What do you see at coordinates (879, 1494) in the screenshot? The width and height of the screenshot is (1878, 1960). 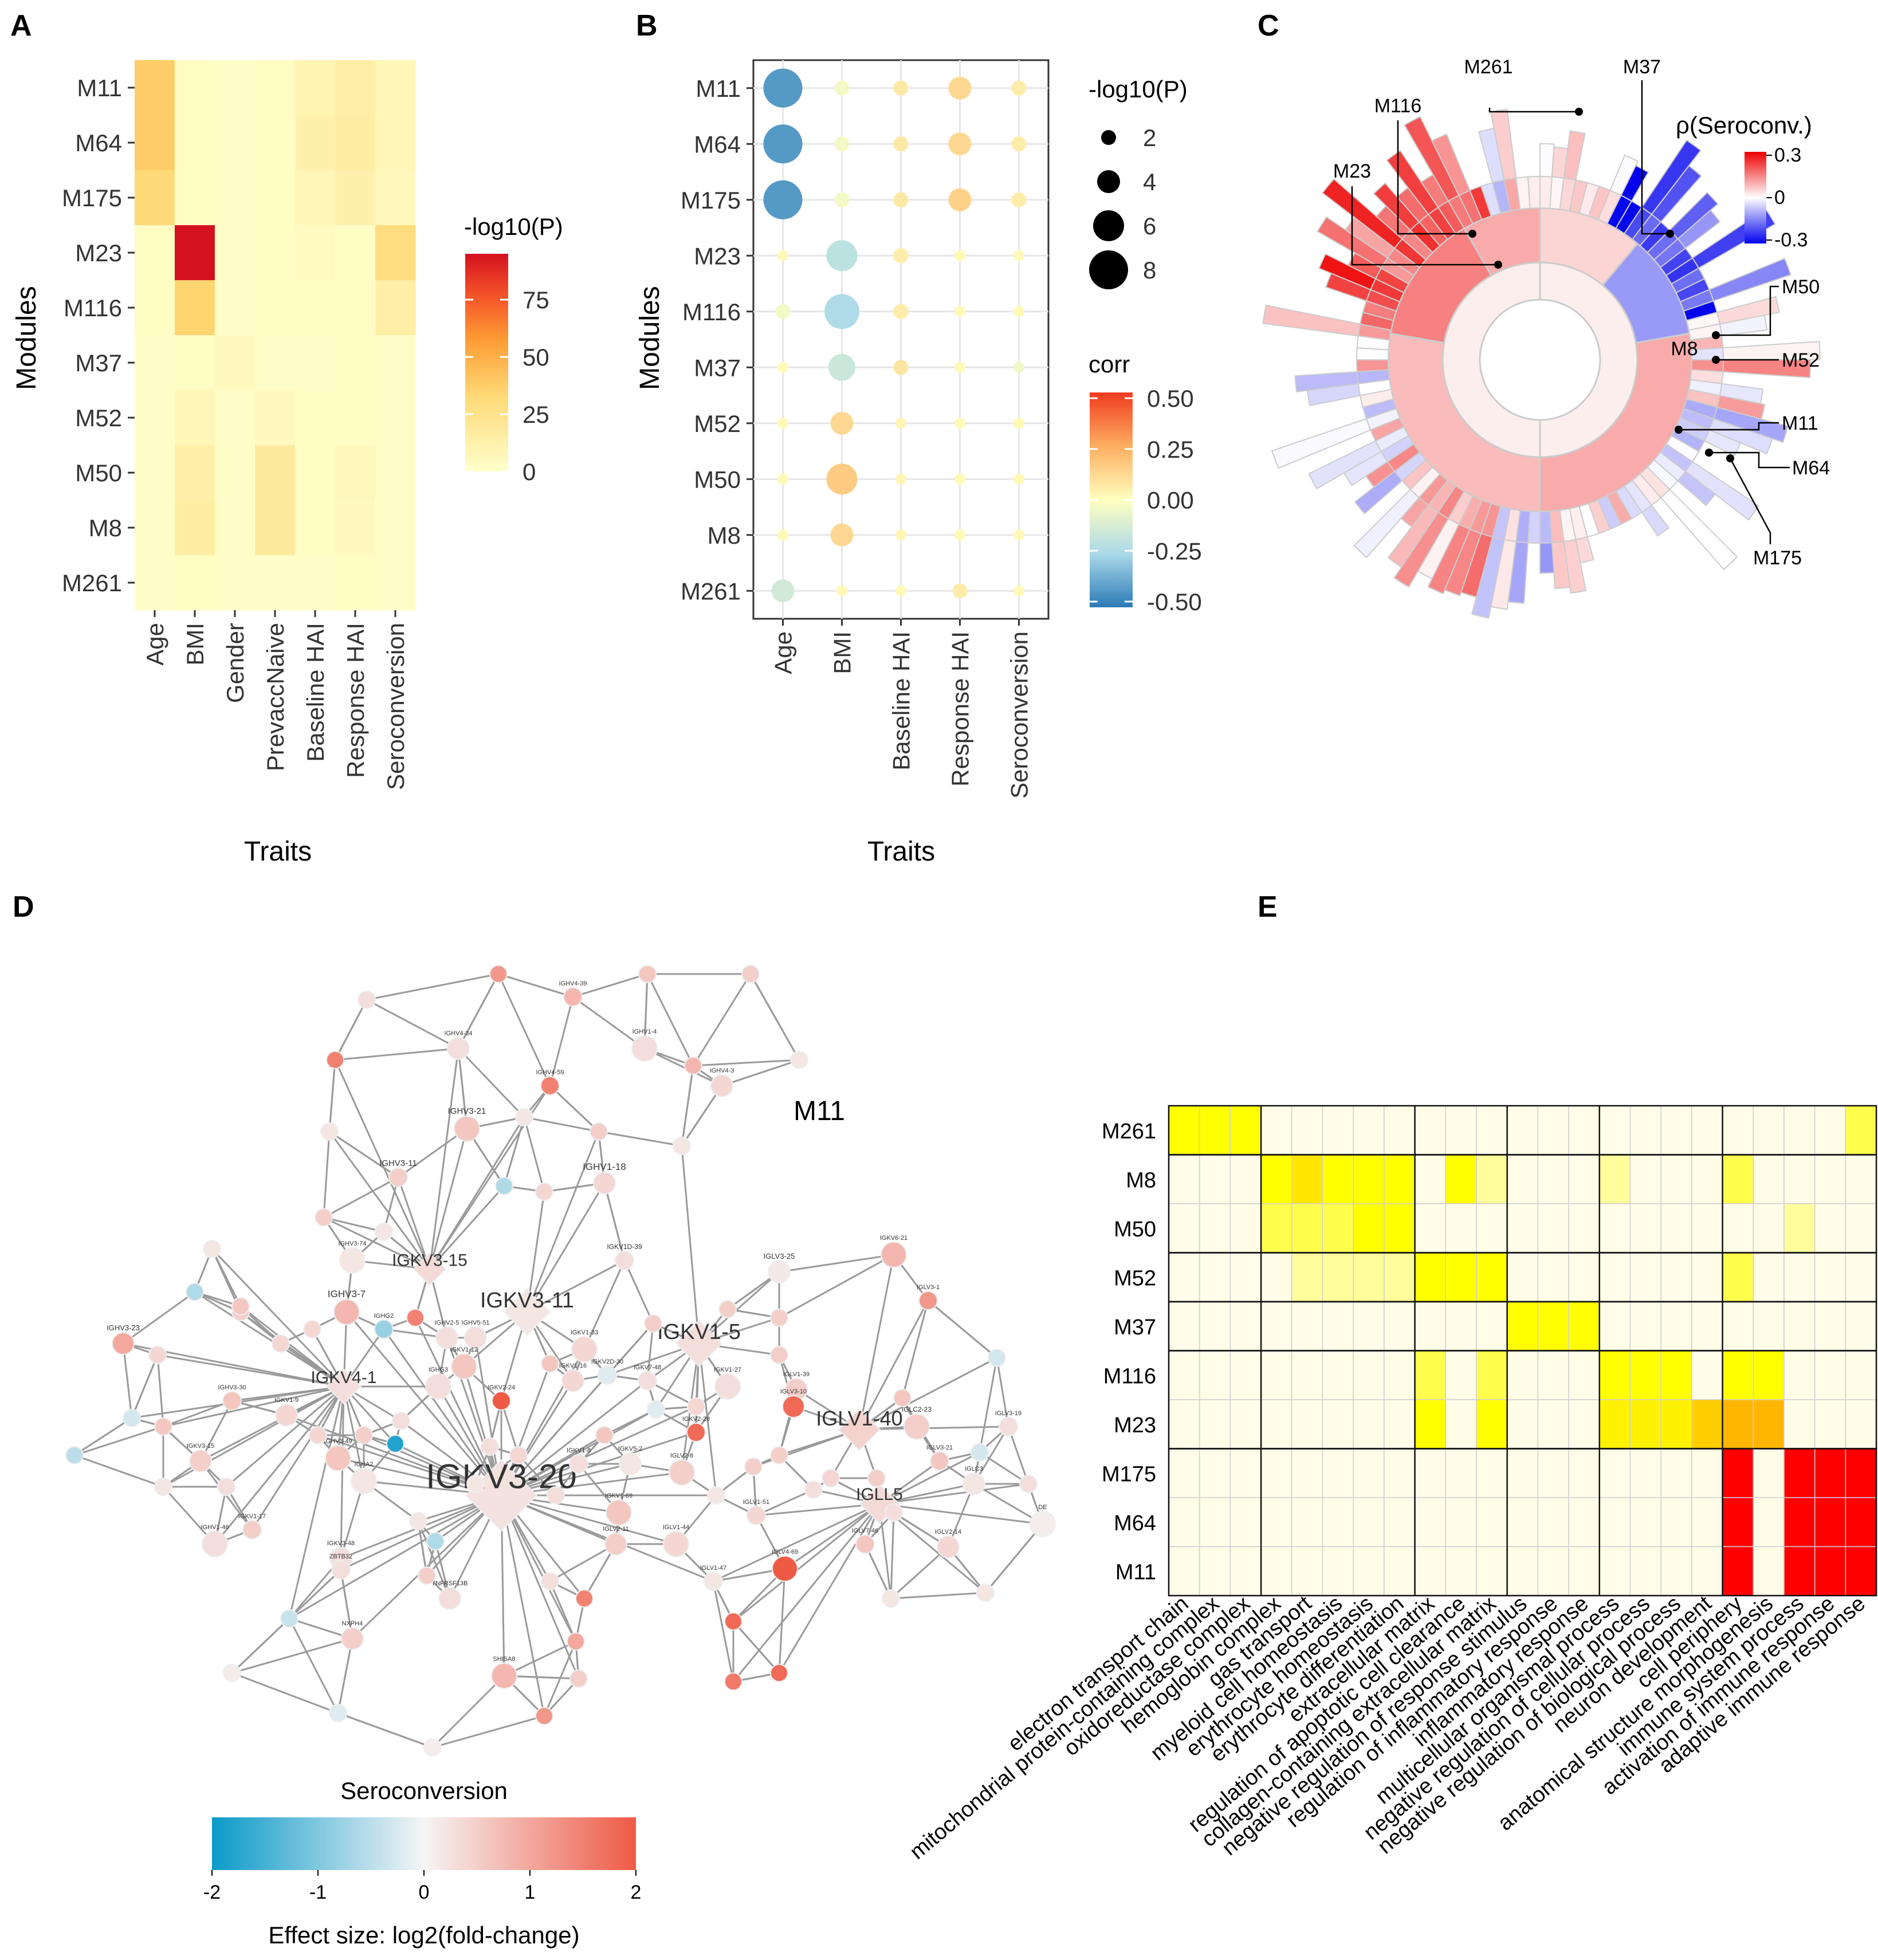 I see `hub-label: IGLL5` at bounding box center [879, 1494].